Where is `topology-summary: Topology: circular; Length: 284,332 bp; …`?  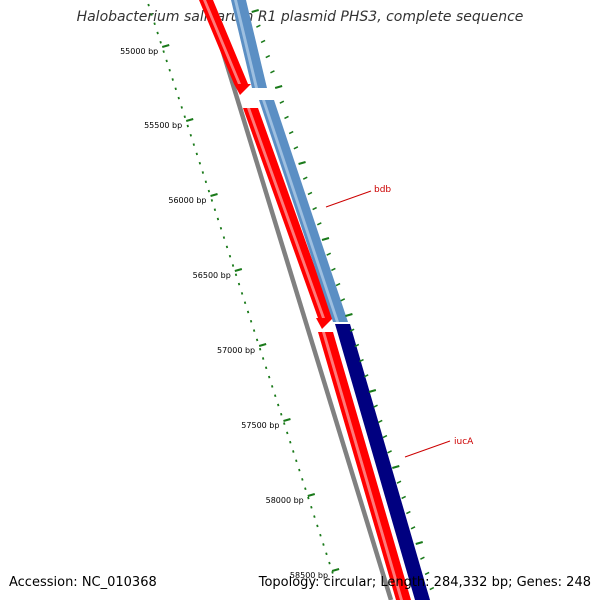 topology-summary: Topology: circular; Length: 284,332 bp; … is located at coordinates (424, 582).